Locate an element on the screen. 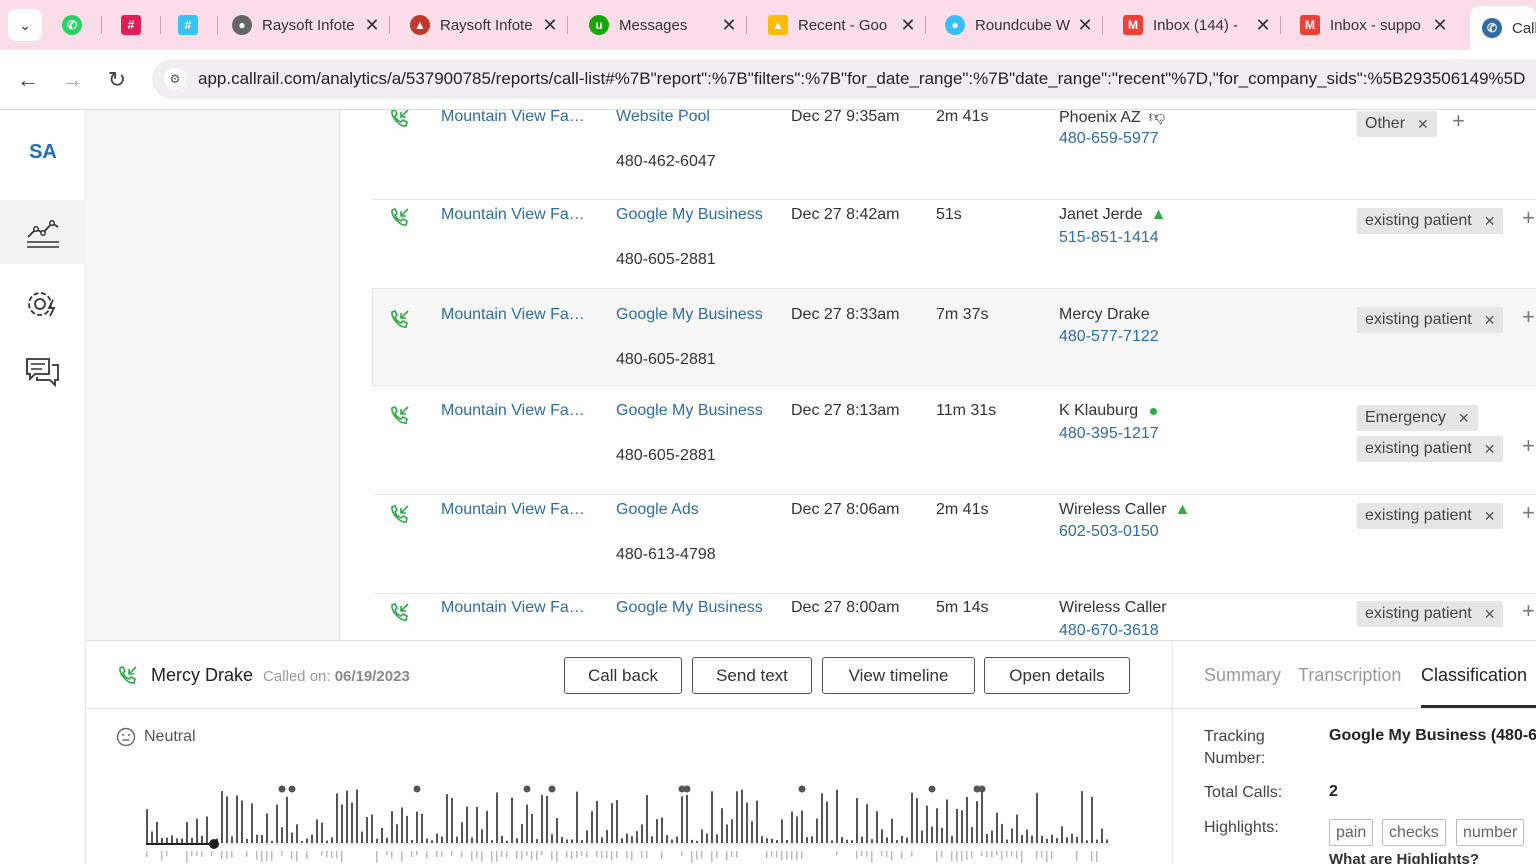 Image resolution: width=1536 pixels, height=864 pixels. nav-settings is located at coordinates (43, 304).